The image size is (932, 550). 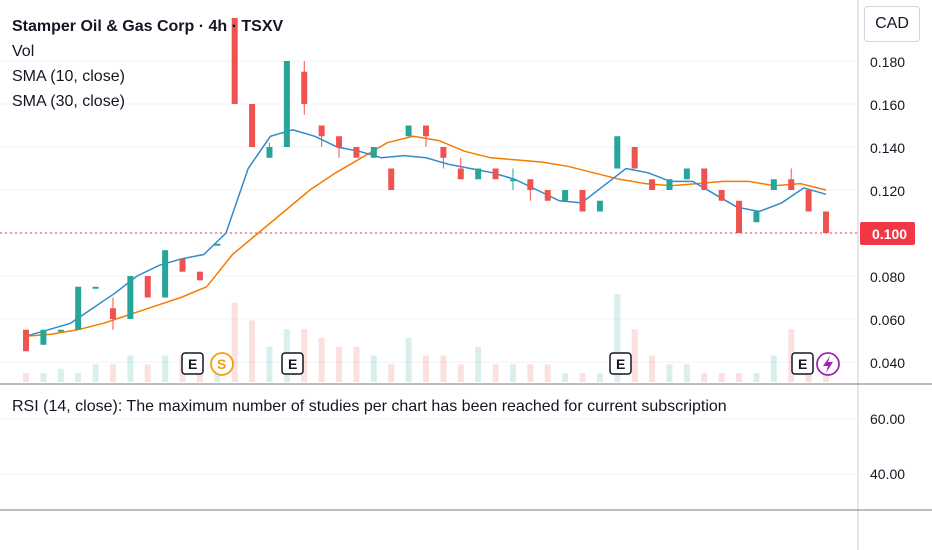 What do you see at coordinates (828, 364) in the screenshot?
I see `lightning-icon` at bounding box center [828, 364].